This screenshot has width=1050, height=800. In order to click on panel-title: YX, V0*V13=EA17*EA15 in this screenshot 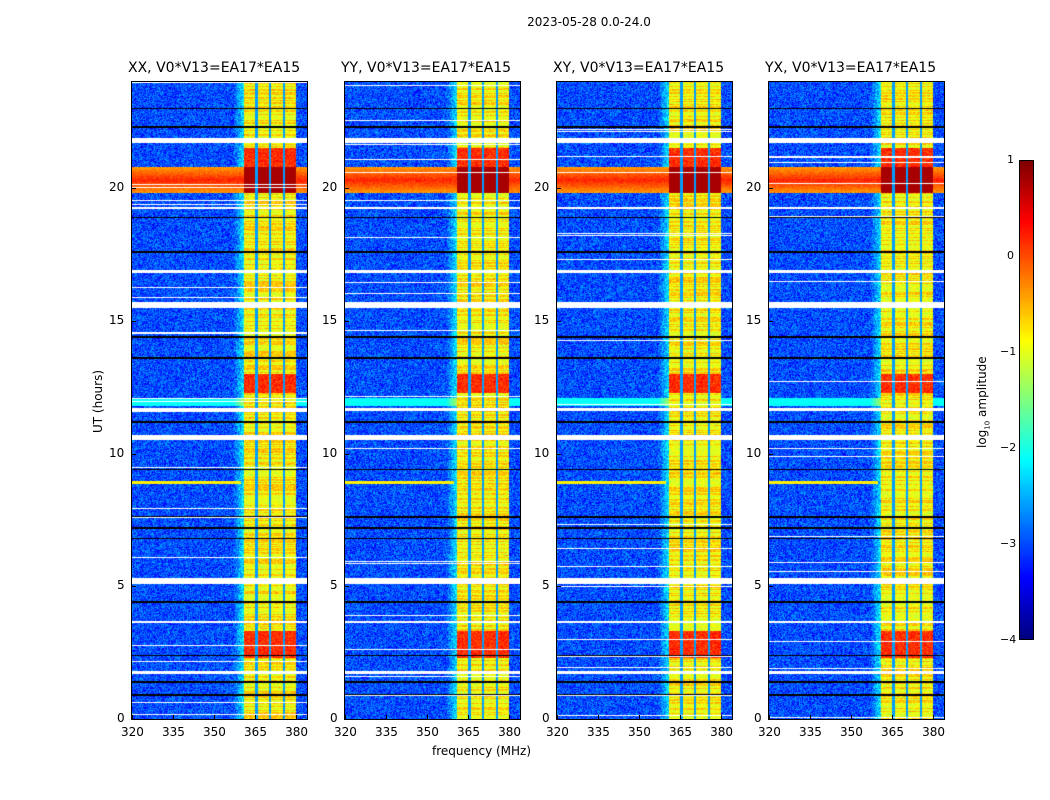, I will do `click(851, 68)`.